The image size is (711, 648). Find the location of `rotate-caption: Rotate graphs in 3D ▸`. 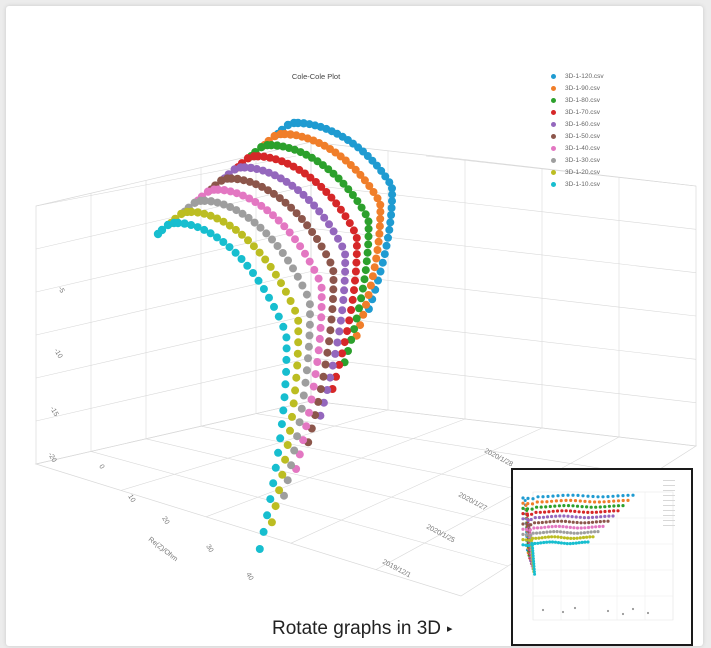

rotate-caption: Rotate graphs in 3D ▸ is located at coordinates (362, 629).